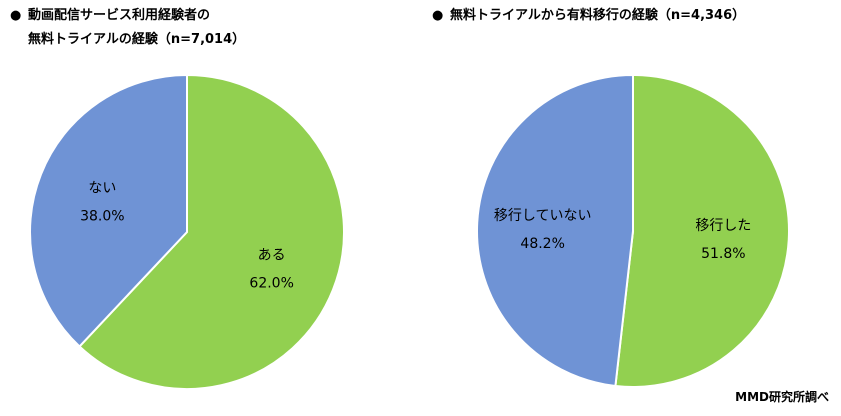 This screenshot has height=416, width=841. I want to click on chart-title-left-line1: 動画配信サービス利用経験者の, so click(119, 15).